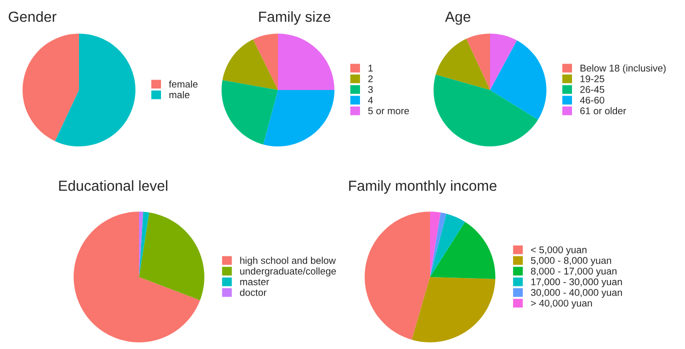 The height and width of the screenshot is (349, 685). Describe the element at coordinates (623, 69) in the screenshot. I see `legend-label: Below 18 (inclusive)` at that location.